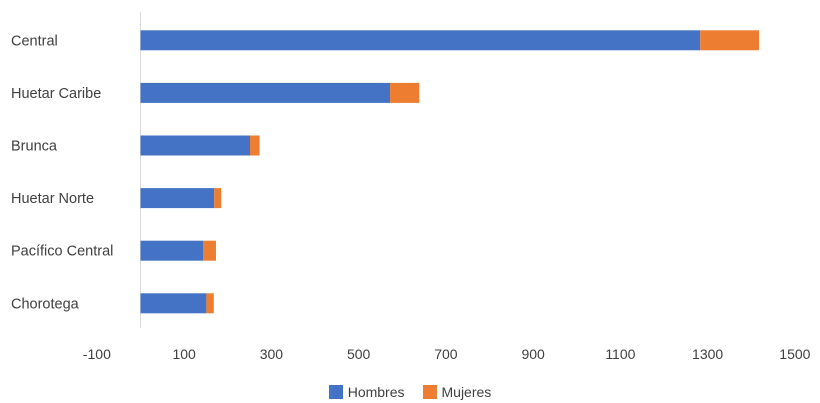  What do you see at coordinates (429, 392) in the screenshot?
I see `legend-swatch-mujeres` at bounding box center [429, 392].